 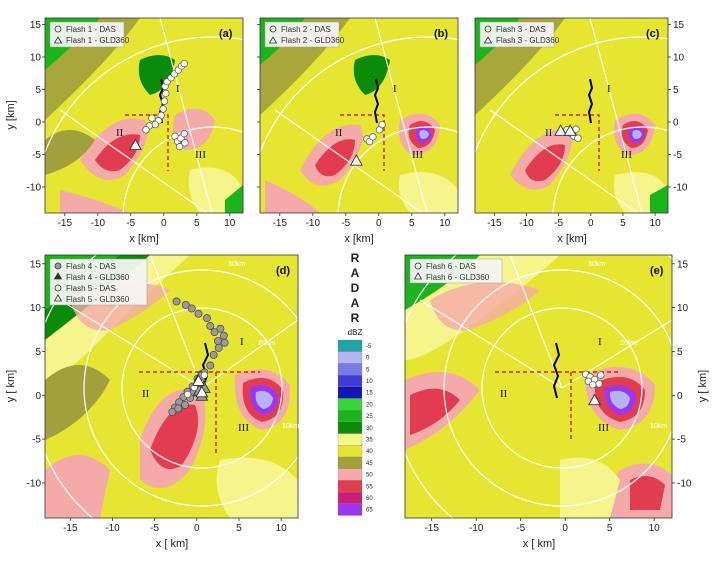 I want to click on legend-a: Flash 1 - DAS Flash 1 - GLD360, so click(x=89, y=34).